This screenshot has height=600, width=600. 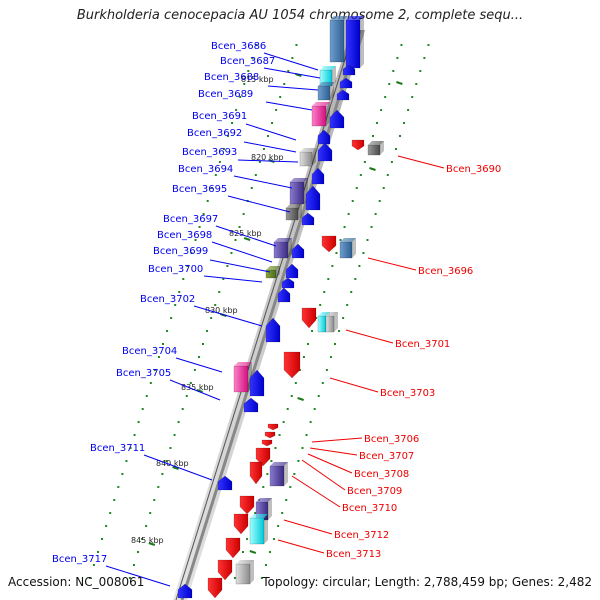 I want to click on gene-label-left: Bcen_3699, so click(x=180, y=251).